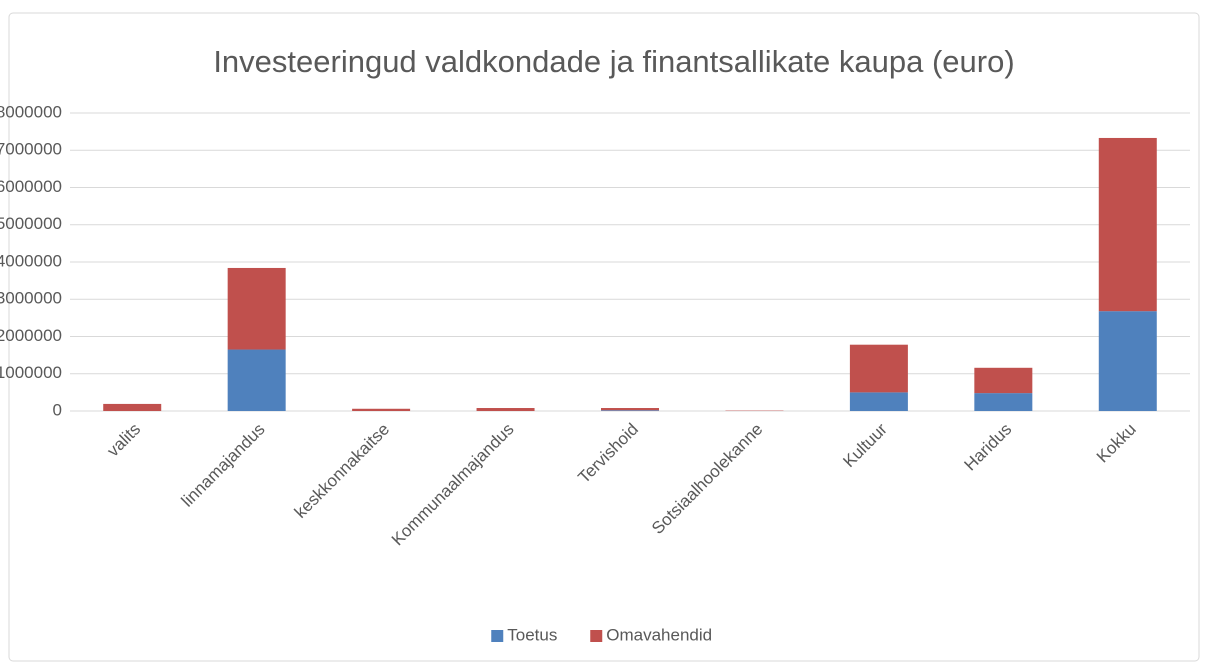  Describe the element at coordinates (31, 335) in the screenshot. I see `y-tick-label: 2000000` at that location.